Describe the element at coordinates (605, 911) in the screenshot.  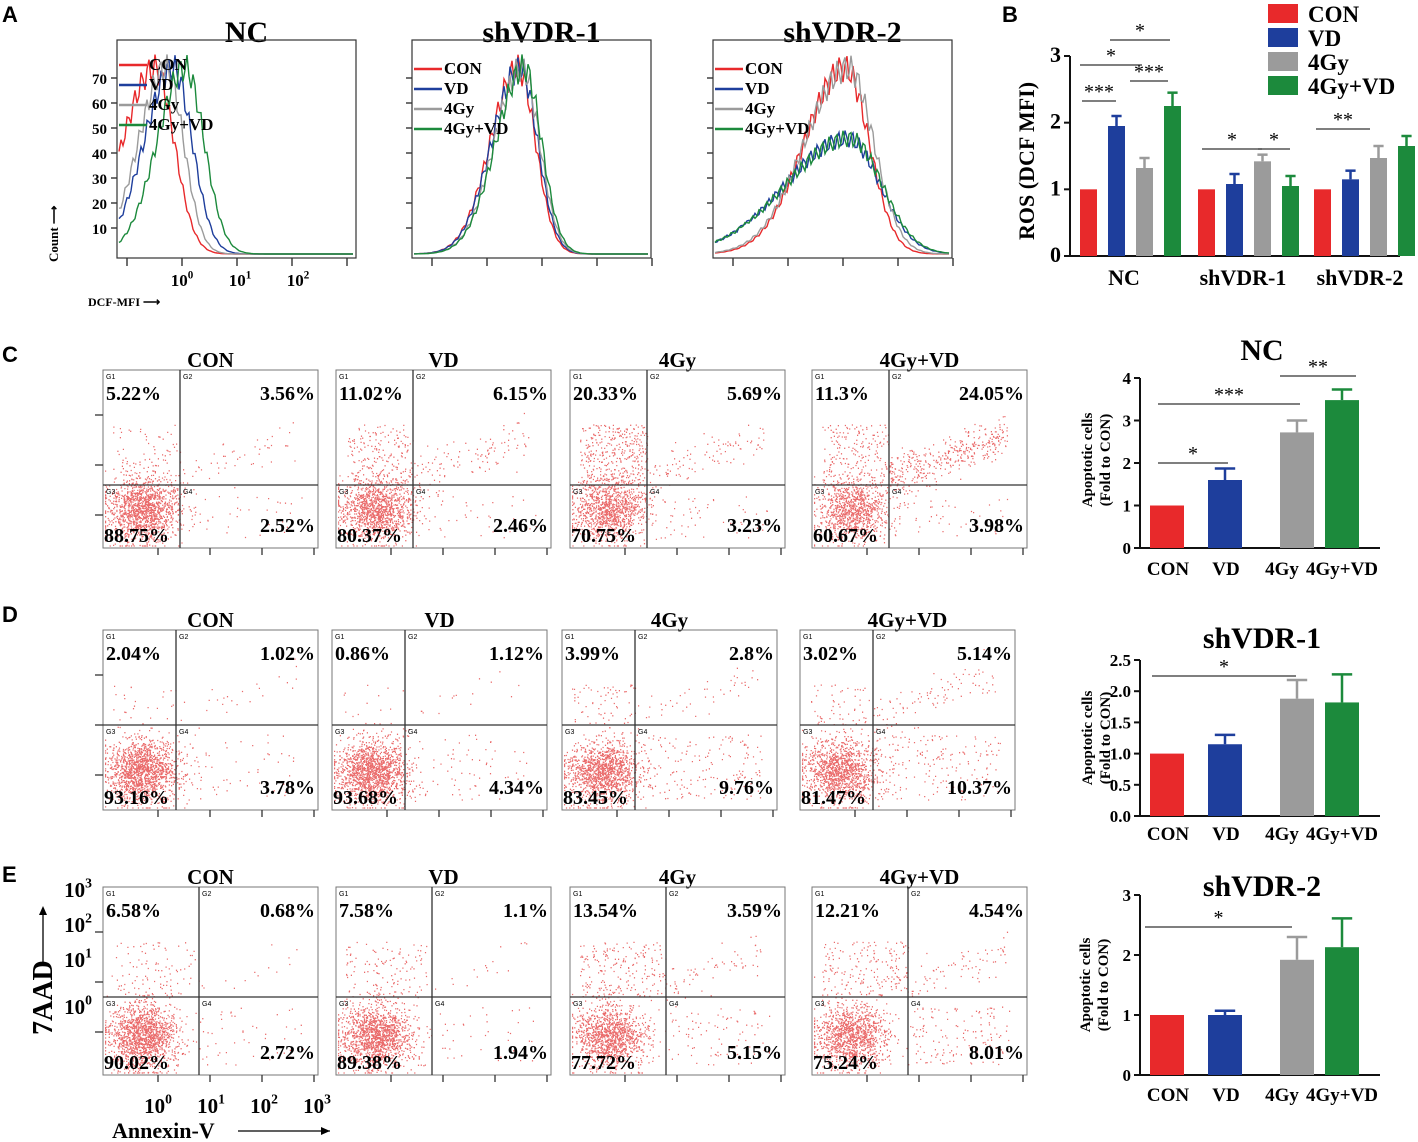
I see `quadrant-ul-percent: 13.54%` at that location.